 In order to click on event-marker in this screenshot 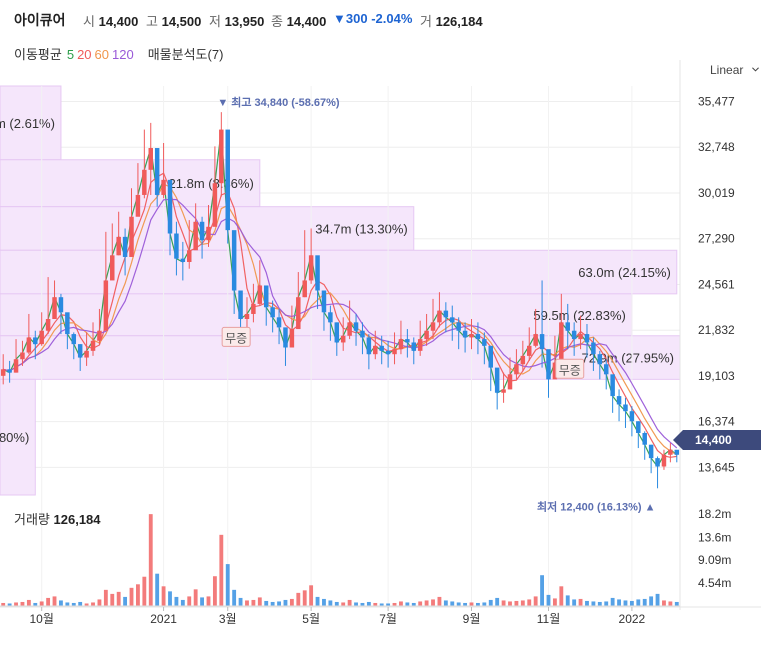, I will do `click(236, 336)`.